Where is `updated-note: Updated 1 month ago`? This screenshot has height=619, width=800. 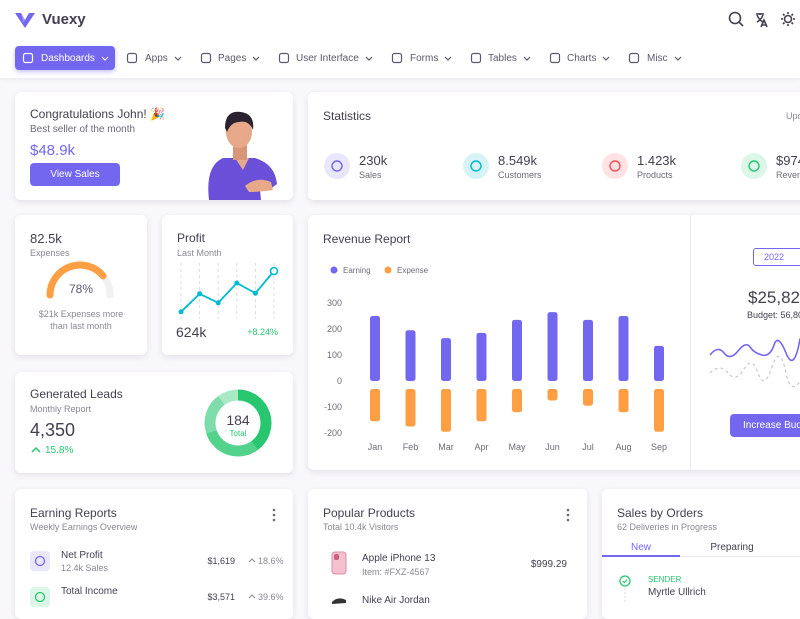
updated-note: Updated 1 month ago is located at coordinates (793, 116).